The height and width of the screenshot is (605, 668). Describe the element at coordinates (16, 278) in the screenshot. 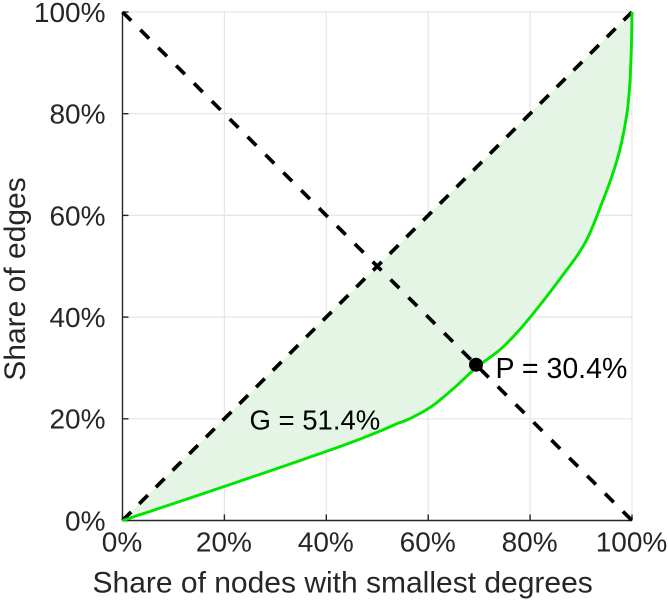

I see `svg-text: Share of edges` at that location.